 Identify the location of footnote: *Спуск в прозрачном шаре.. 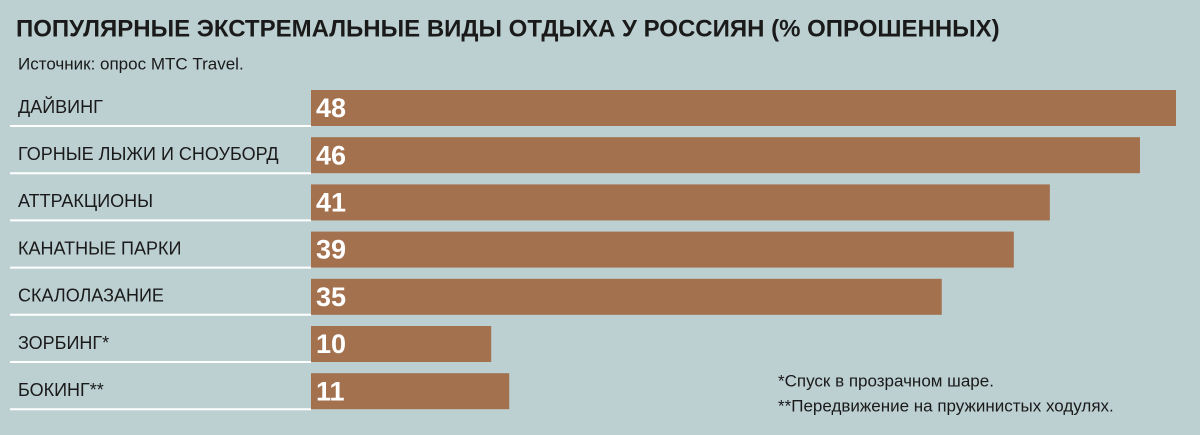
(886, 380).